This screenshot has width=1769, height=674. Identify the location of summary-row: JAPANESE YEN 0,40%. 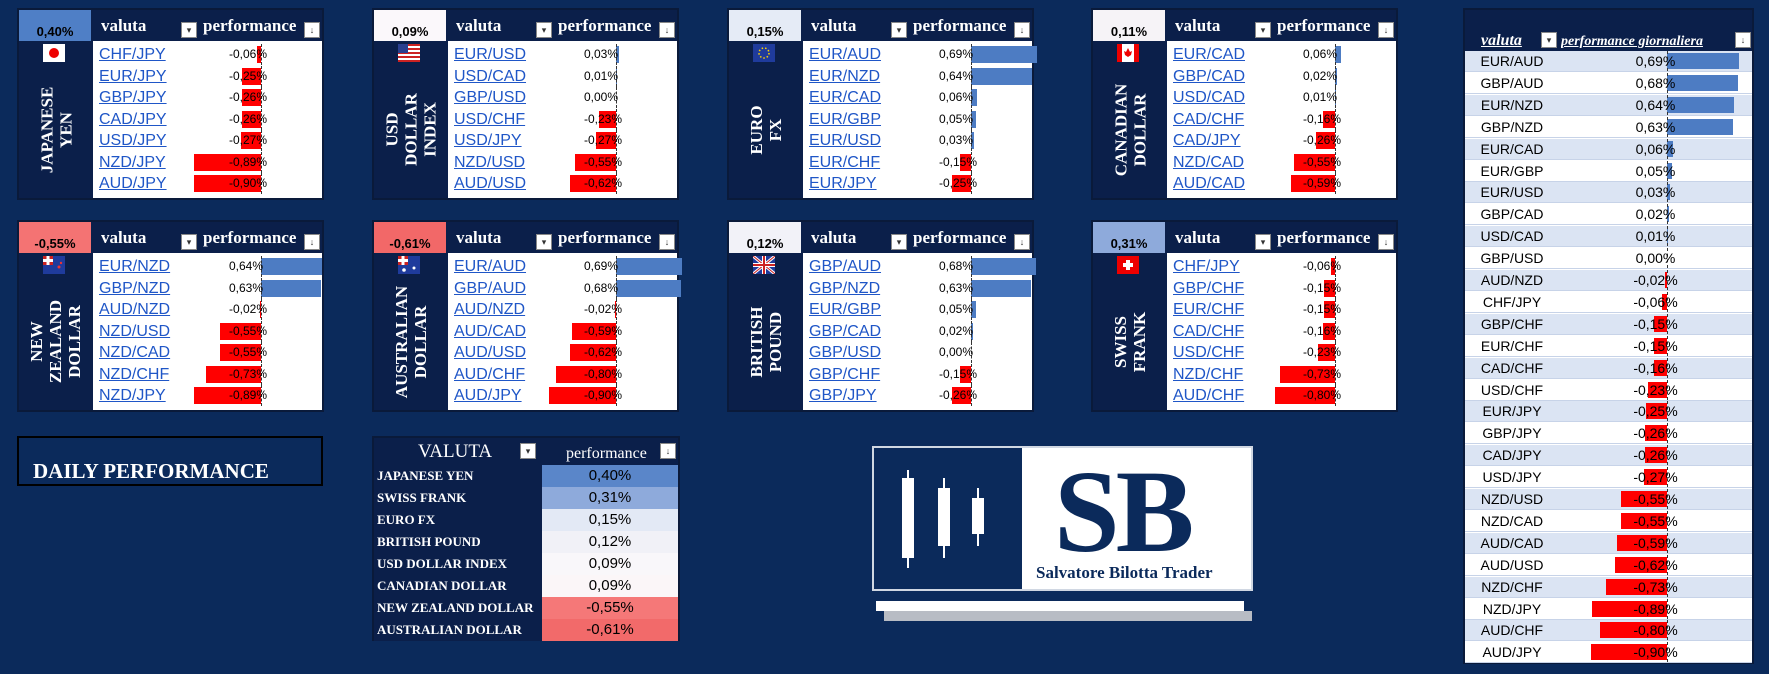
(526, 476).